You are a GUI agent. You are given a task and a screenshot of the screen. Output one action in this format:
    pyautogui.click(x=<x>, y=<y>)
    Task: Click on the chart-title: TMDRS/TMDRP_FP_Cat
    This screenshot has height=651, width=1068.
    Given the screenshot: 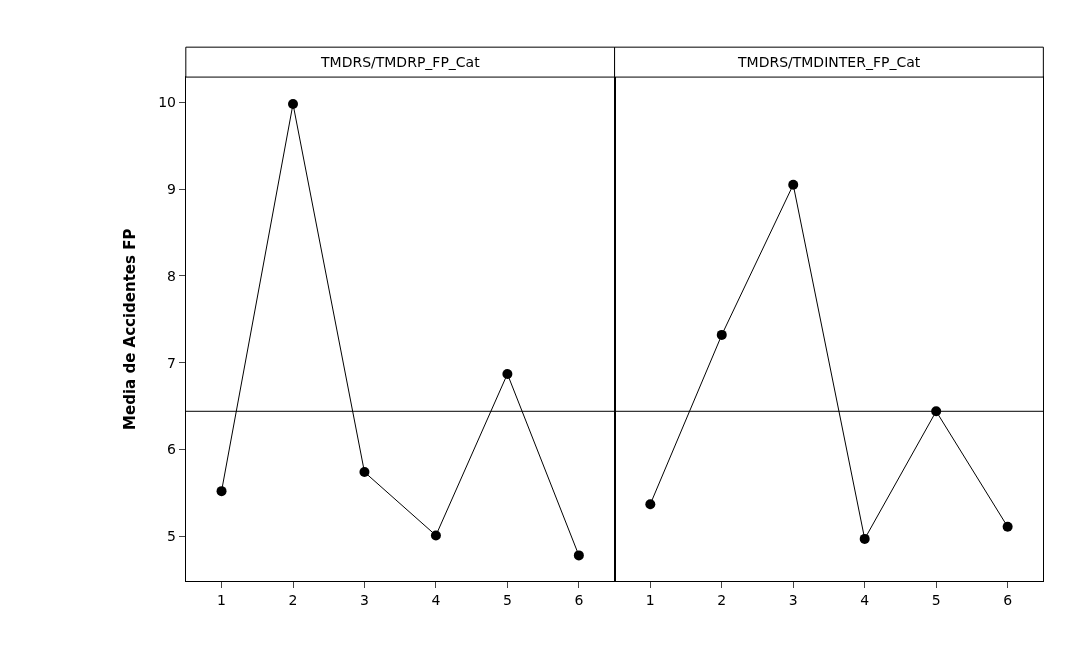 What is the action you would take?
    pyautogui.click(x=400, y=62)
    